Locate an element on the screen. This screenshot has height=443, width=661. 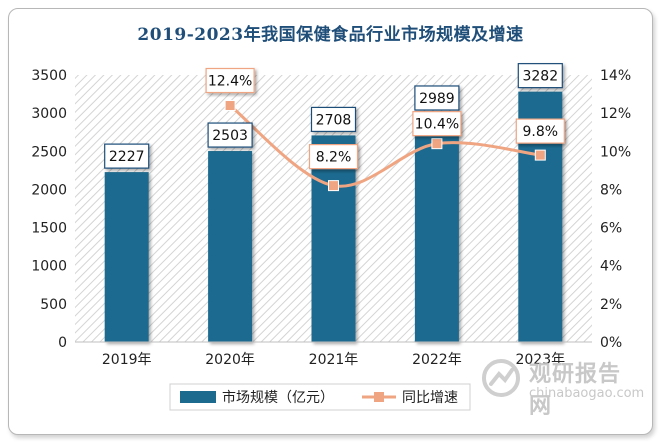
legend-bar-label: 市场规模（亿元） is located at coordinates (278, 397).